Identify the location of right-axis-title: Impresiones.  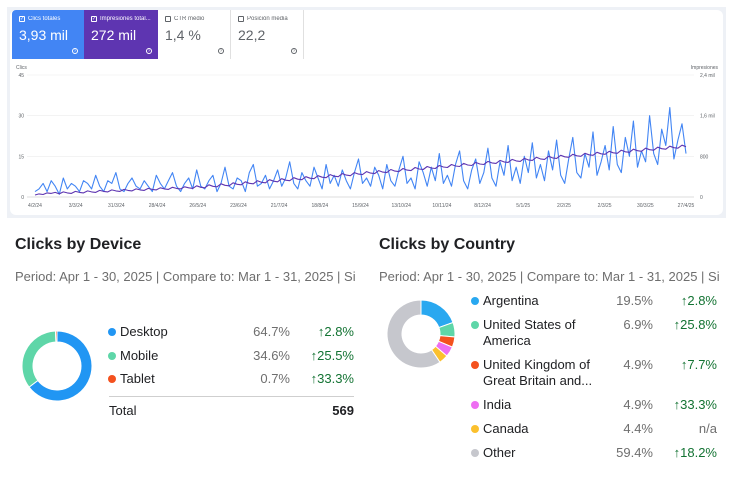
(705, 68).